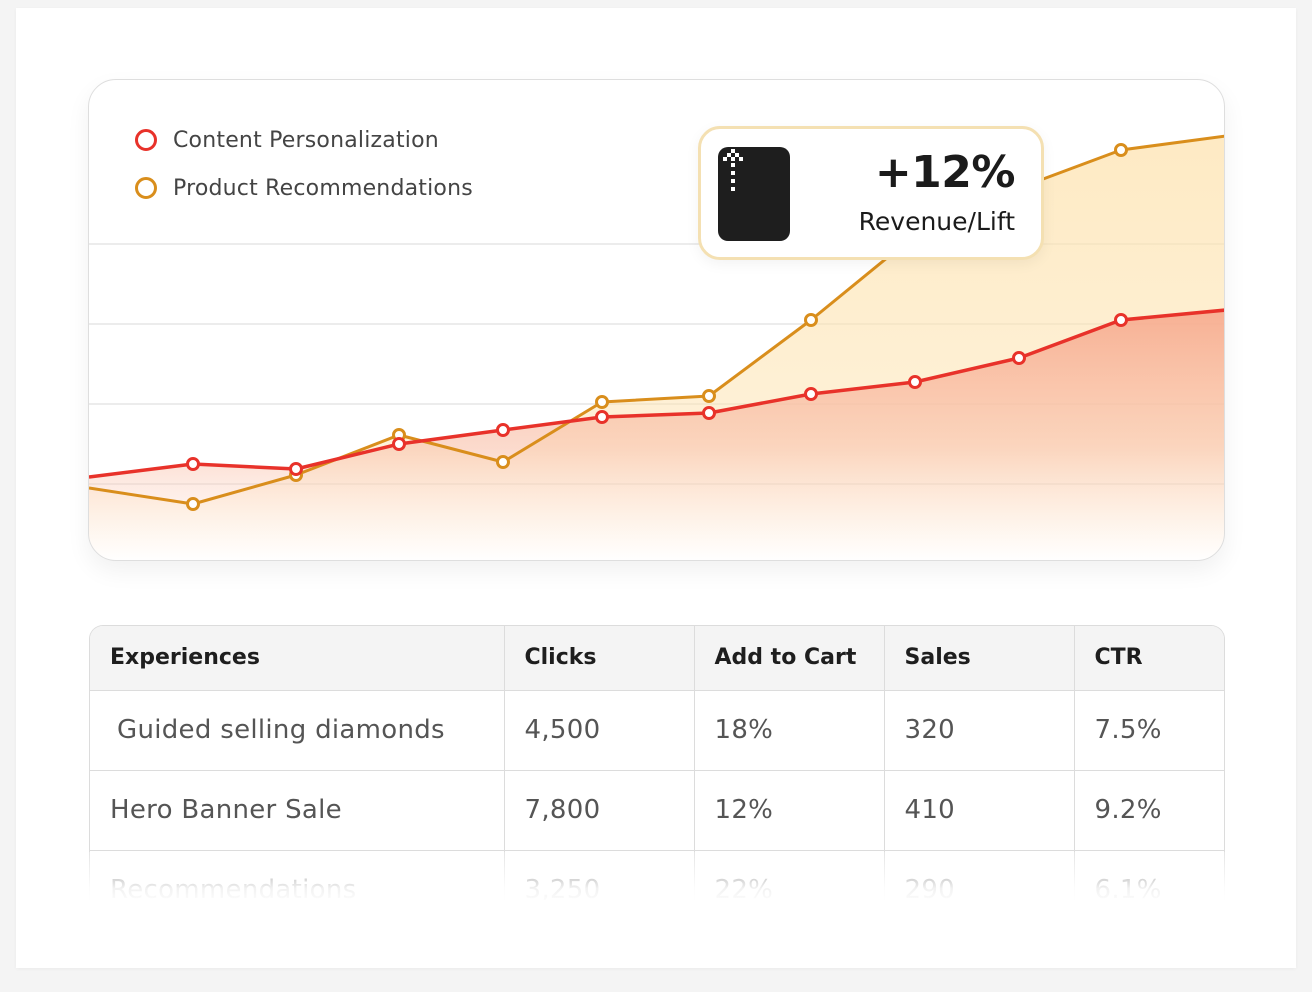 The image size is (1312, 992). I want to click on column-header-clicks: Clicks, so click(599, 658).